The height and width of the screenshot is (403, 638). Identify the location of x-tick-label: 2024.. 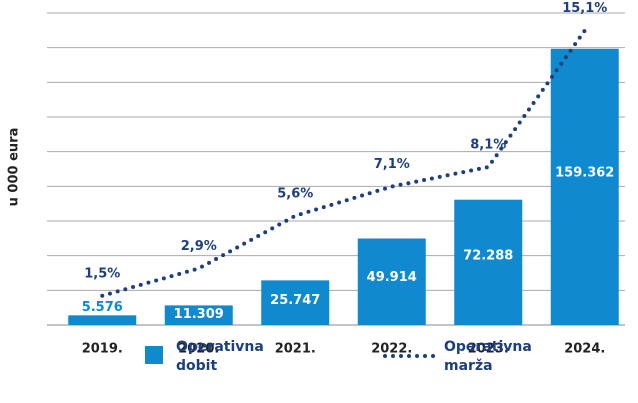
(584, 349).